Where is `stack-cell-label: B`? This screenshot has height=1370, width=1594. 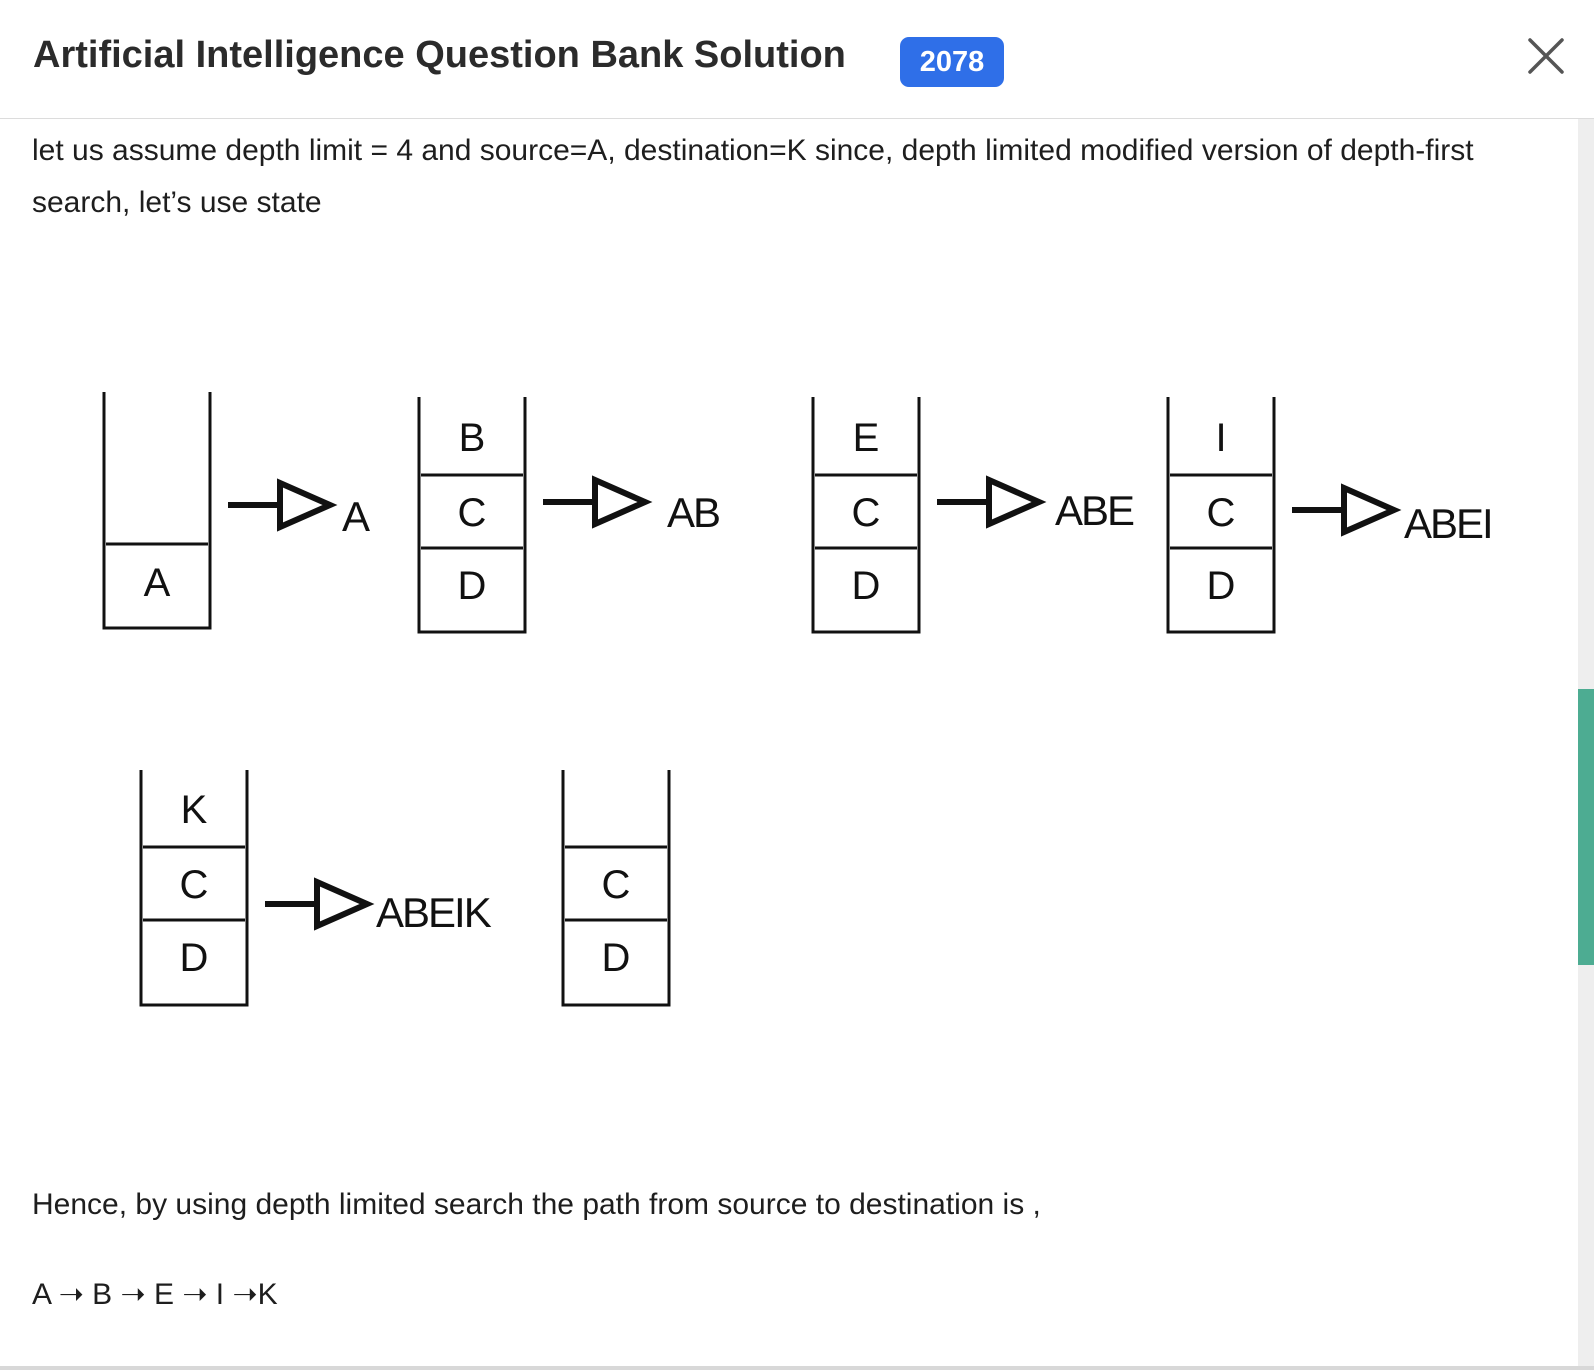 stack-cell-label: B is located at coordinates (472, 438).